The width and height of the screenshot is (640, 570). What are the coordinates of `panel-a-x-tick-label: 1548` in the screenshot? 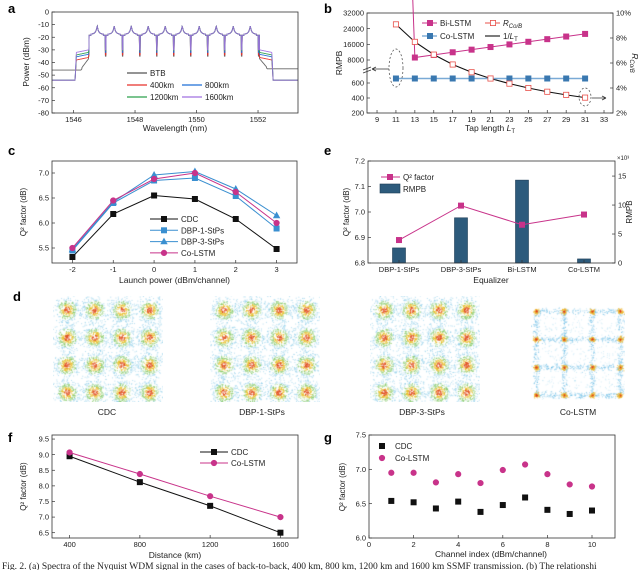 It's located at (135, 119).